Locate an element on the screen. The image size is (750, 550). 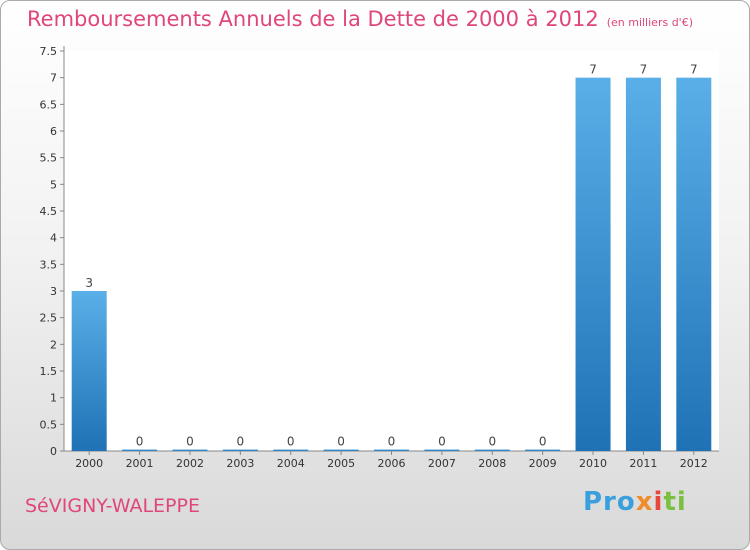
y-tick-label: 5.5 is located at coordinates (49, 158).